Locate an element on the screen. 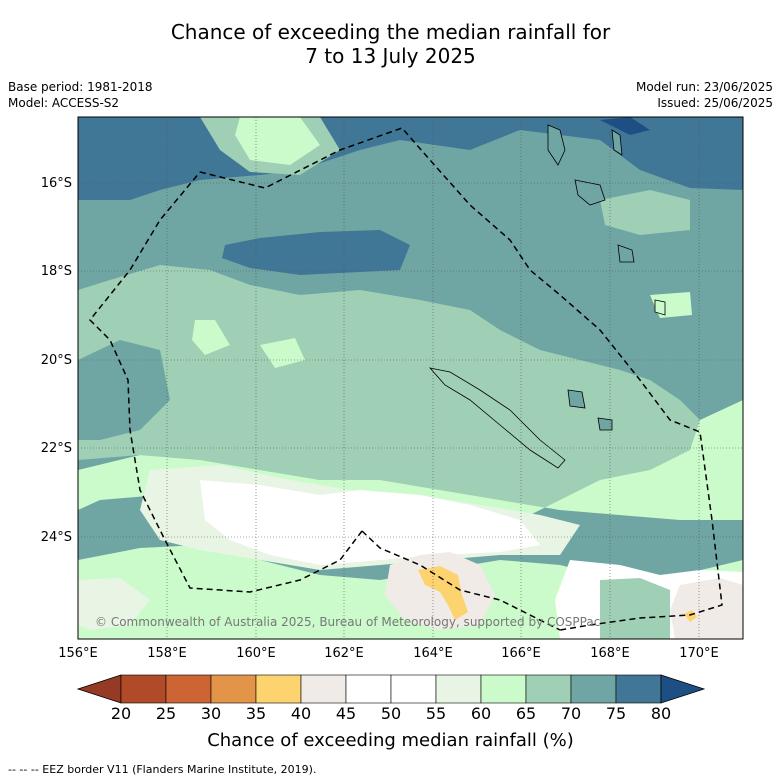 The width and height of the screenshot is (781, 781). colorbar-tick-label: 45 is located at coordinates (346, 713).